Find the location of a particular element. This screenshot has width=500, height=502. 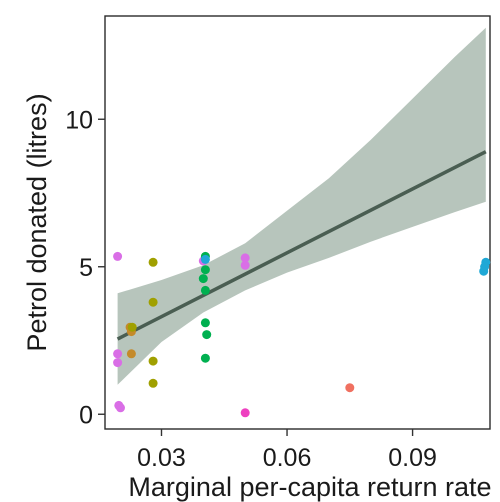

y-axis-title: Petrol donated (litres) is located at coordinates (37, 222).